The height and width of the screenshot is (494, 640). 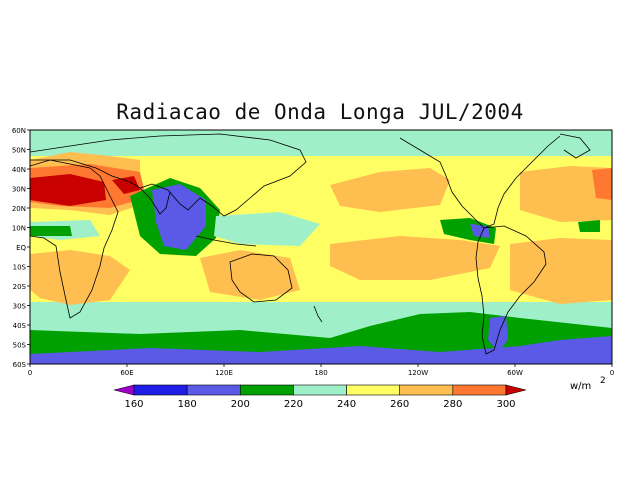 I want to click on lon-label: 60E, so click(x=126, y=373).